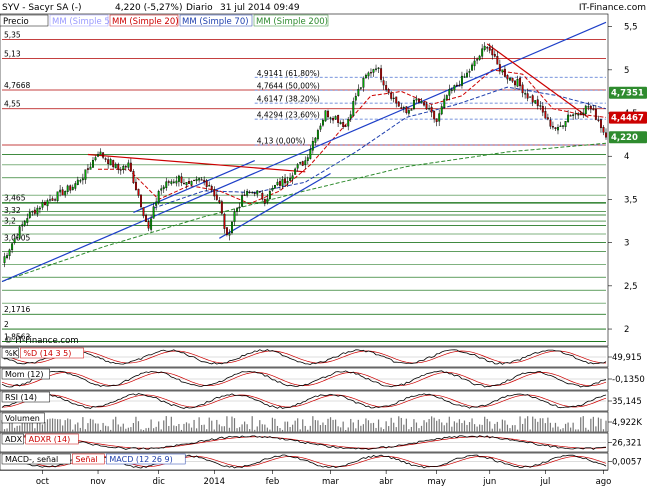 This screenshot has width=650, height=494. What do you see at coordinates (612, 8) in the screenshot?
I see `brand-label: IT-Finance.com` at bounding box center [612, 8].